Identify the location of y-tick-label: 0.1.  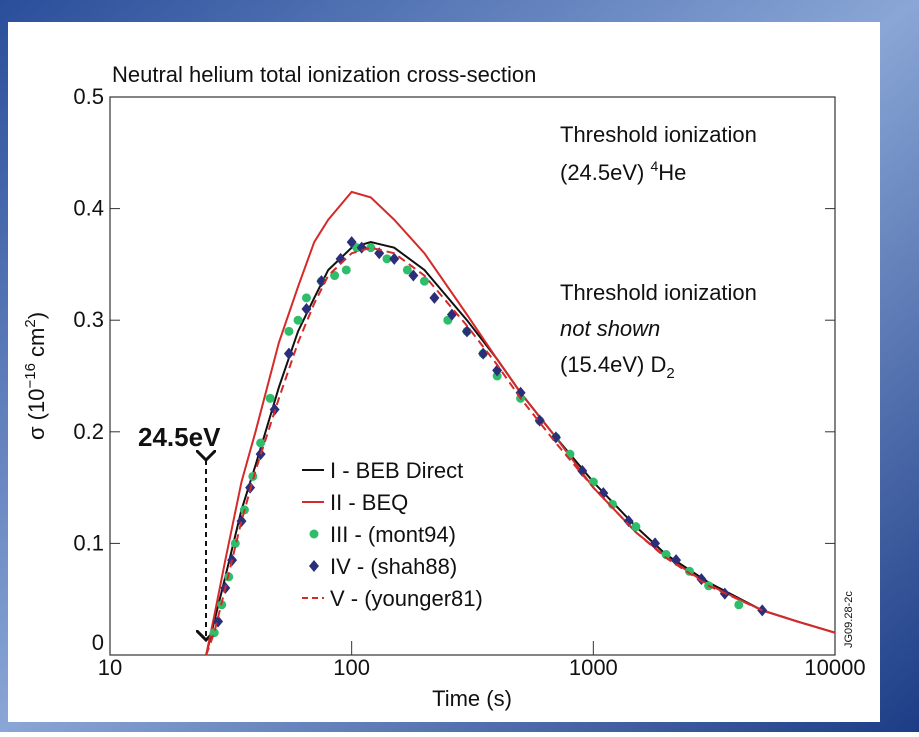
(88, 542).